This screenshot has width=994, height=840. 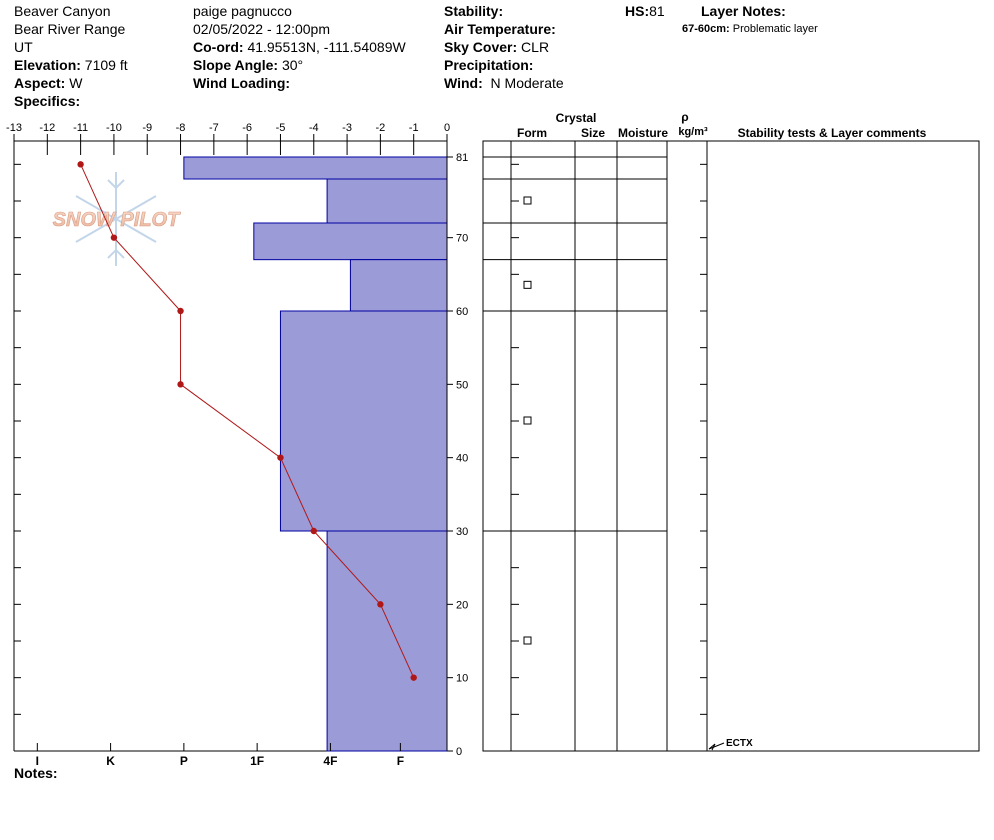 I want to click on precipitation: Precipitation:, so click(x=488, y=65).